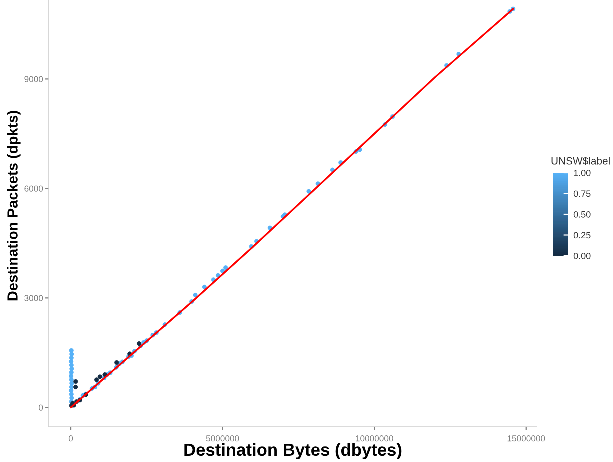 The height and width of the screenshot is (462, 613). Describe the element at coordinates (71, 439) in the screenshot. I see `x-tick-label: 0` at that location.